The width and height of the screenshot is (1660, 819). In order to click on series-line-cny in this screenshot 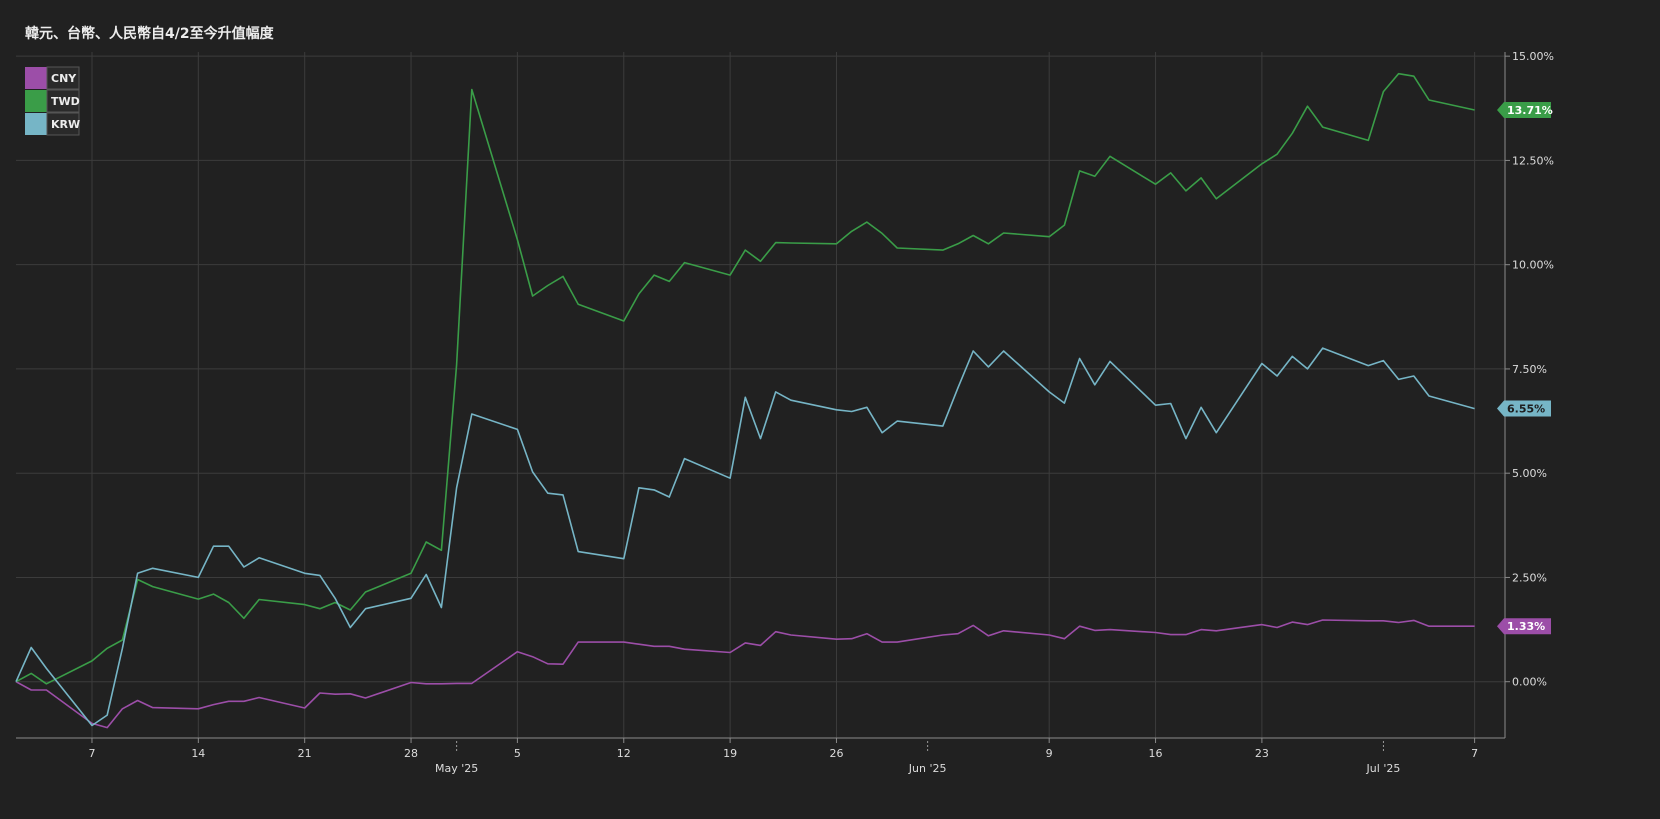, I will do `click(745, 674)`.